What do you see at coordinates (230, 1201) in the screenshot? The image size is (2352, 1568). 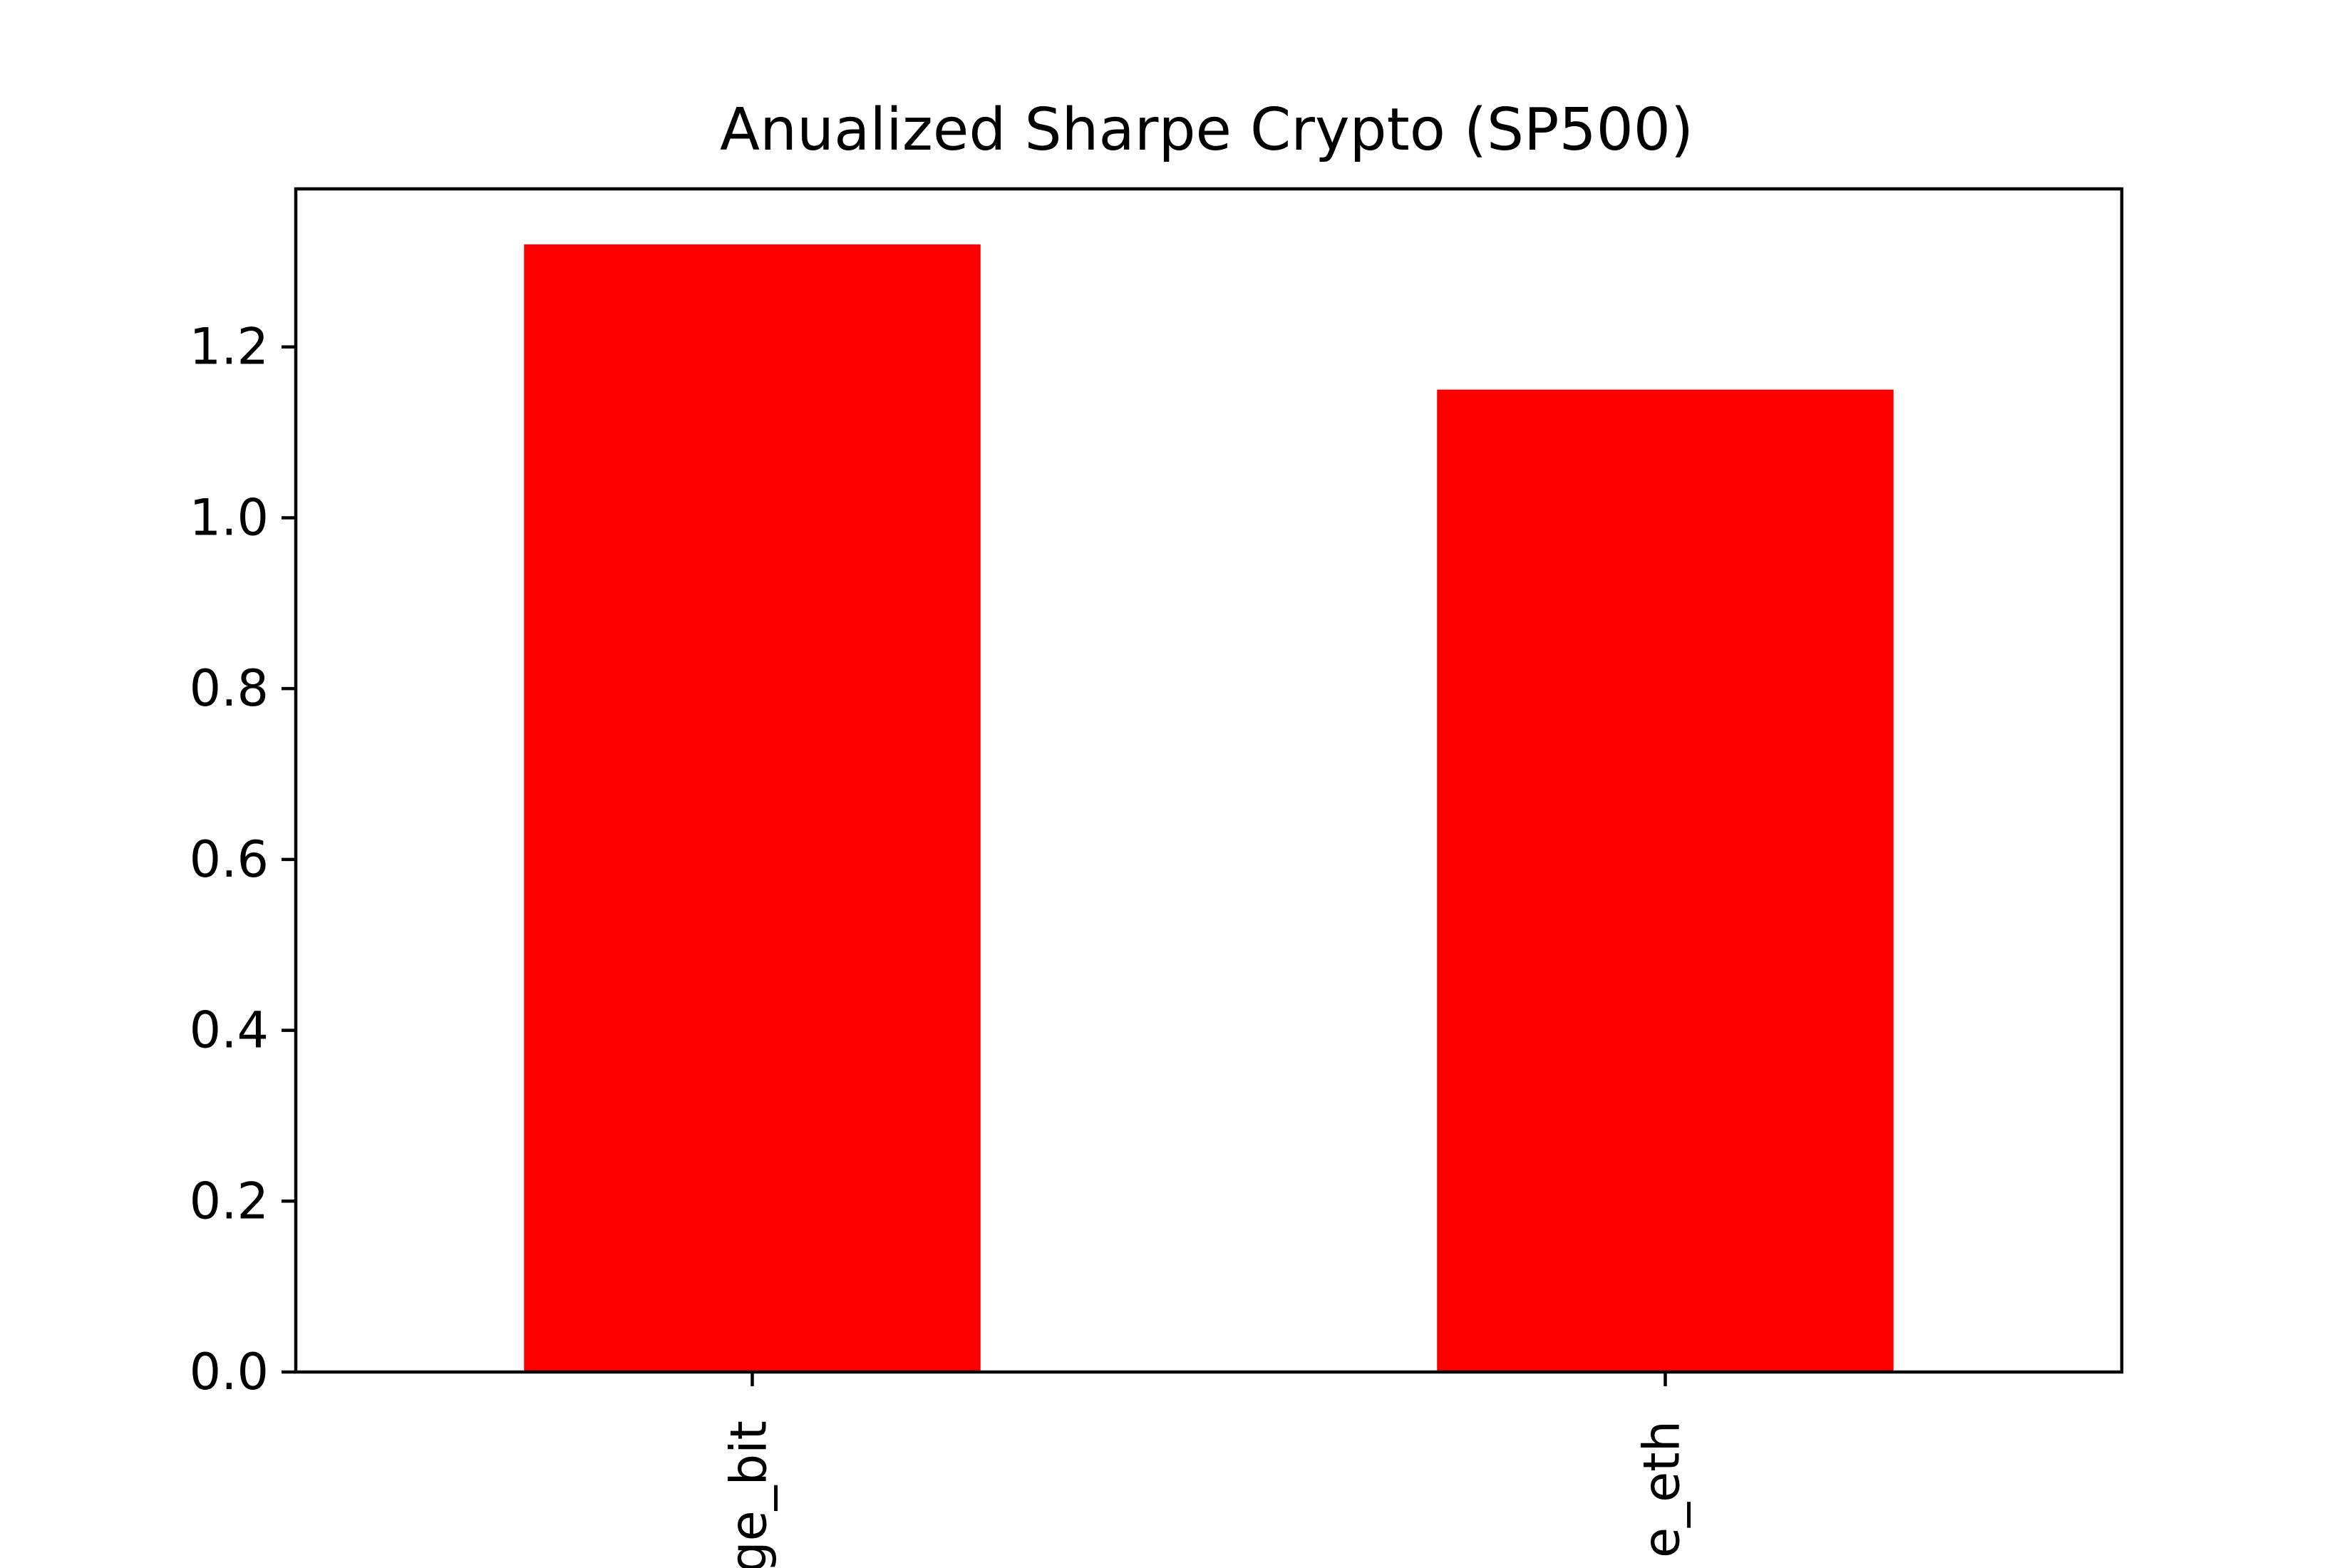 I see `y-tick-label-1: 0.2` at bounding box center [230, 1201].